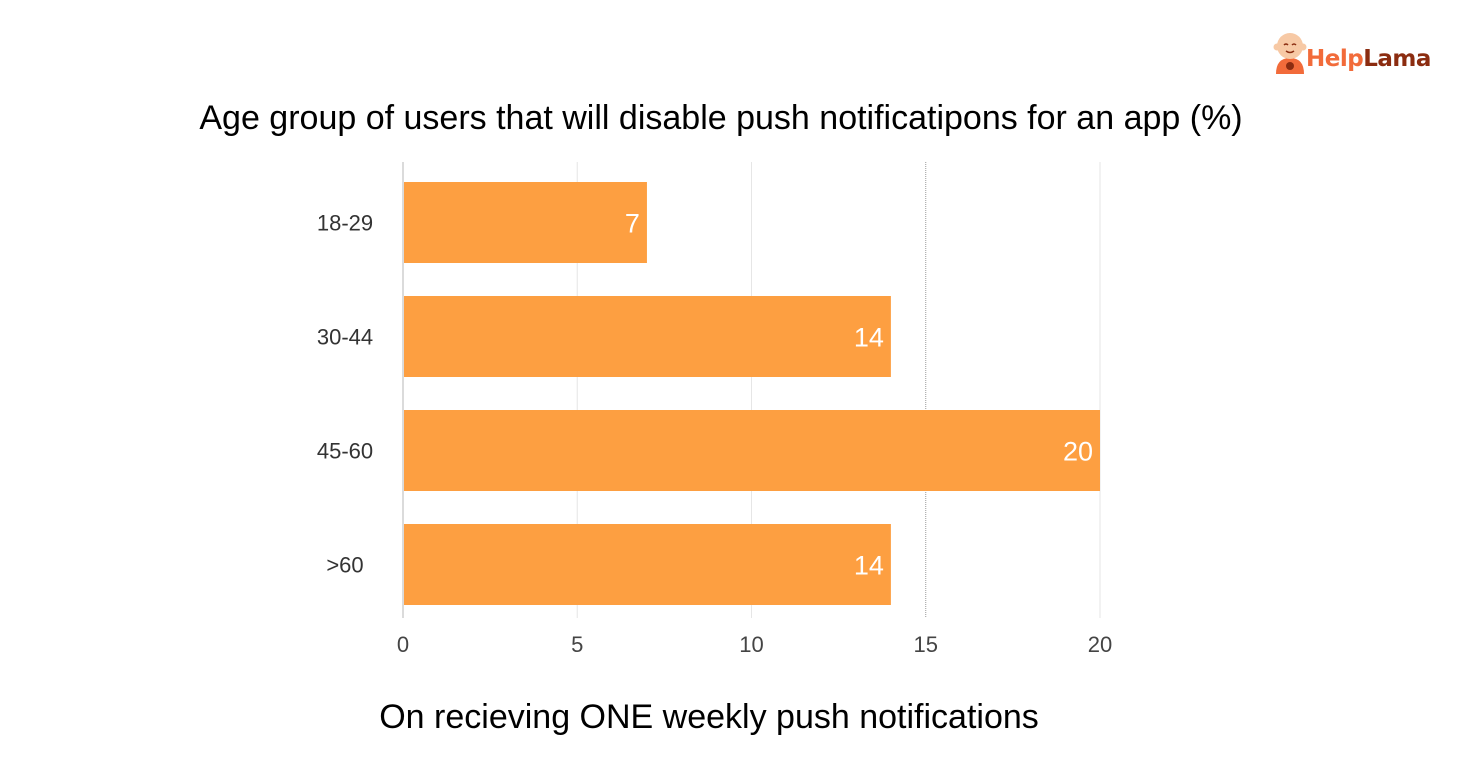 The image size is (1480, 775). I want to click on x-tick-label-0: 0, so click(403, 644).